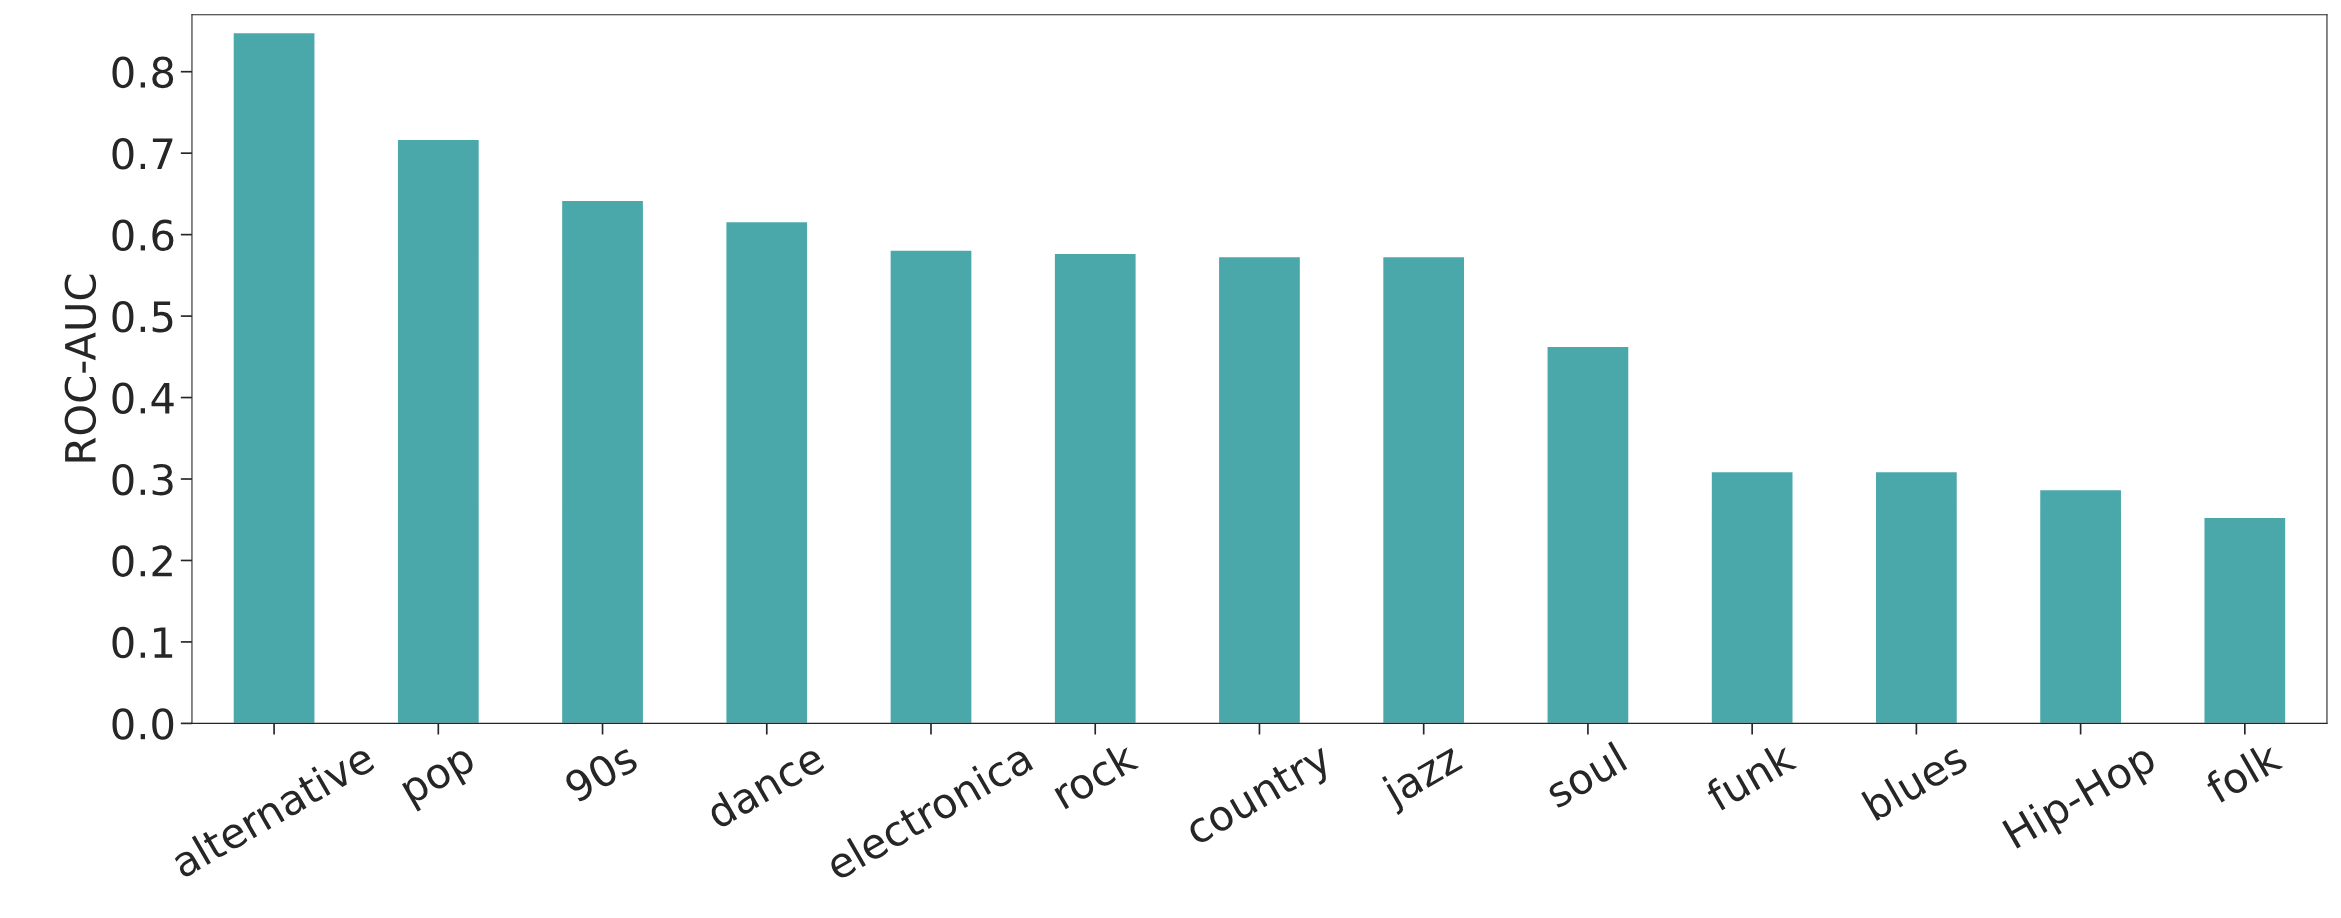  What do you see at coordinates (143, 235) in the screenshot?
I see `y-tick-label: 0.6` at bounding box center [143, 235].